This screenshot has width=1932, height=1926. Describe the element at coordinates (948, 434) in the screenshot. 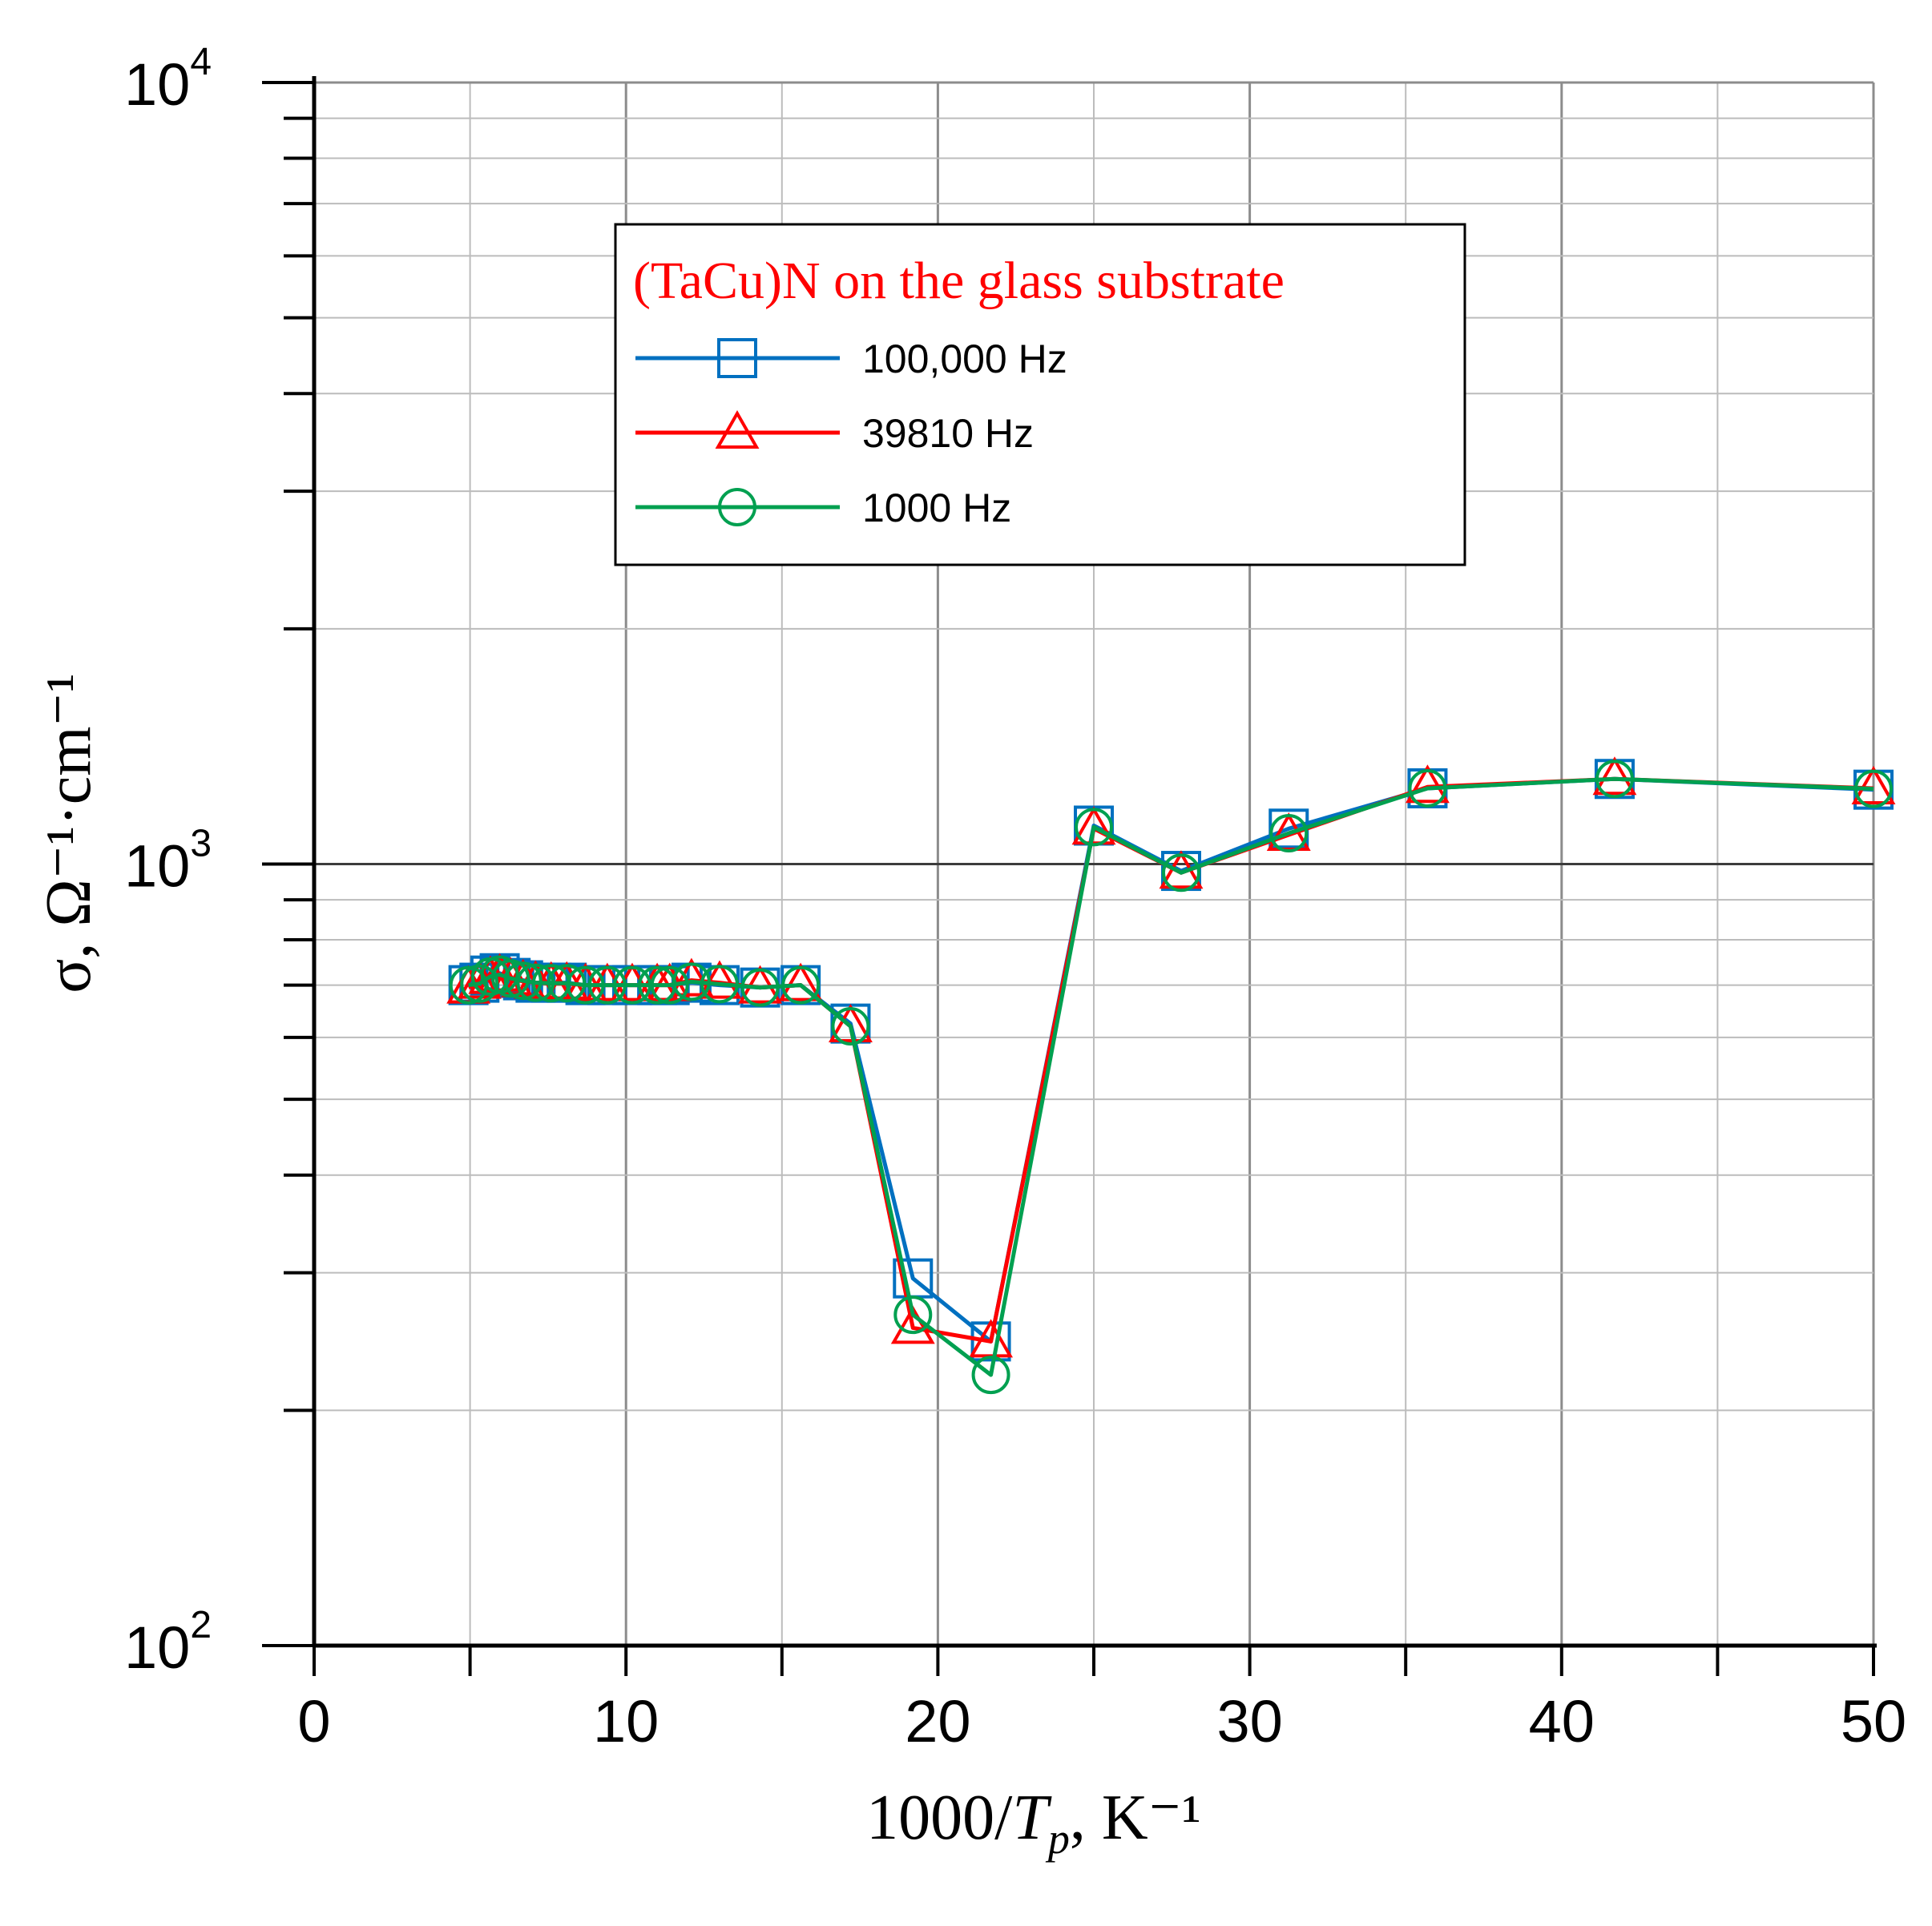

I see `legend-label: 39810 Hz` at that location.